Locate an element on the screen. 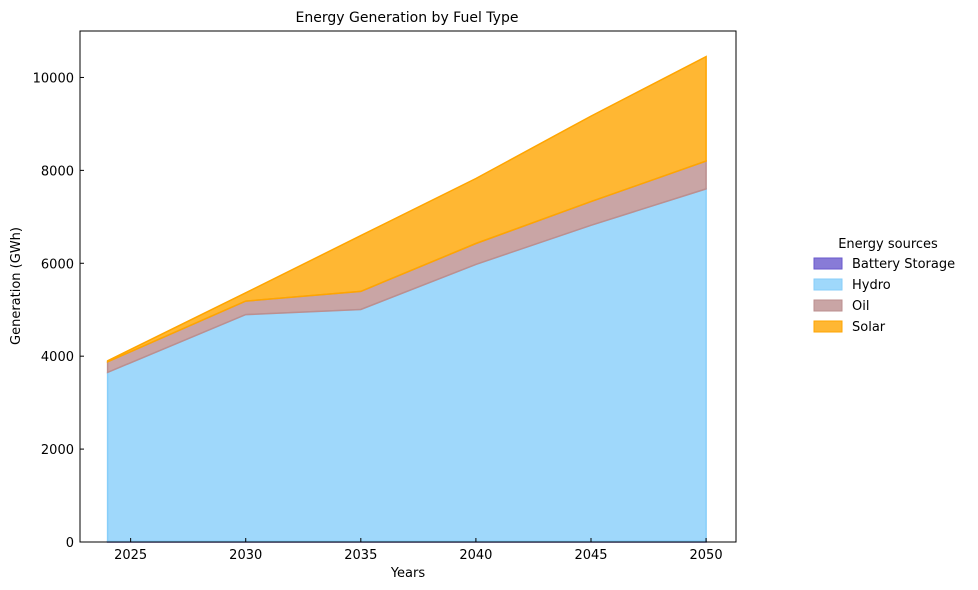 The height and width of the screenshot is (590, 978). y-tick-label: 8000 is located at coordinates (57, 171).